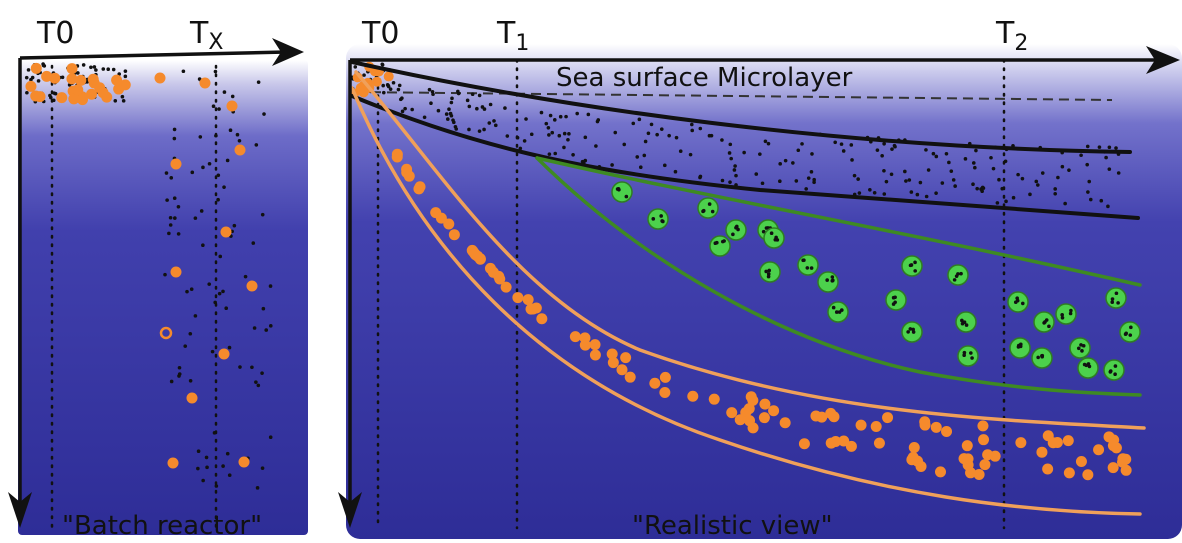  What do you see at coordinates (350, 510) in the screenshot?
I see `realistic-depth-arrowhead` at bounding box center [350, 510].